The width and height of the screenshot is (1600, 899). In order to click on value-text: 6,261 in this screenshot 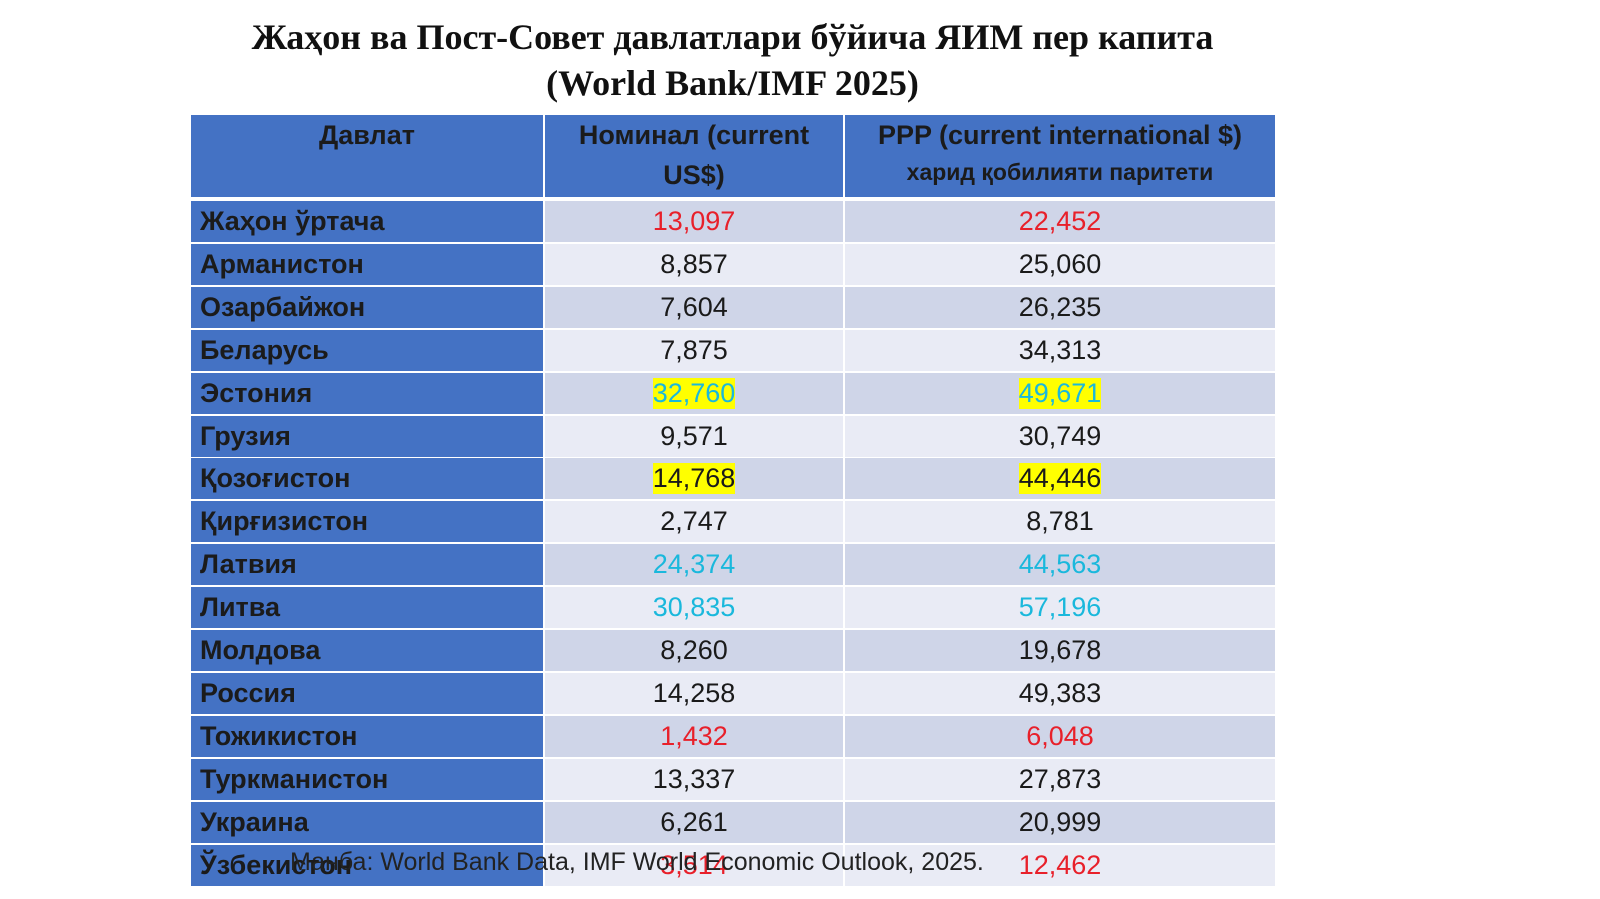, I will do `click(694, 821)`.